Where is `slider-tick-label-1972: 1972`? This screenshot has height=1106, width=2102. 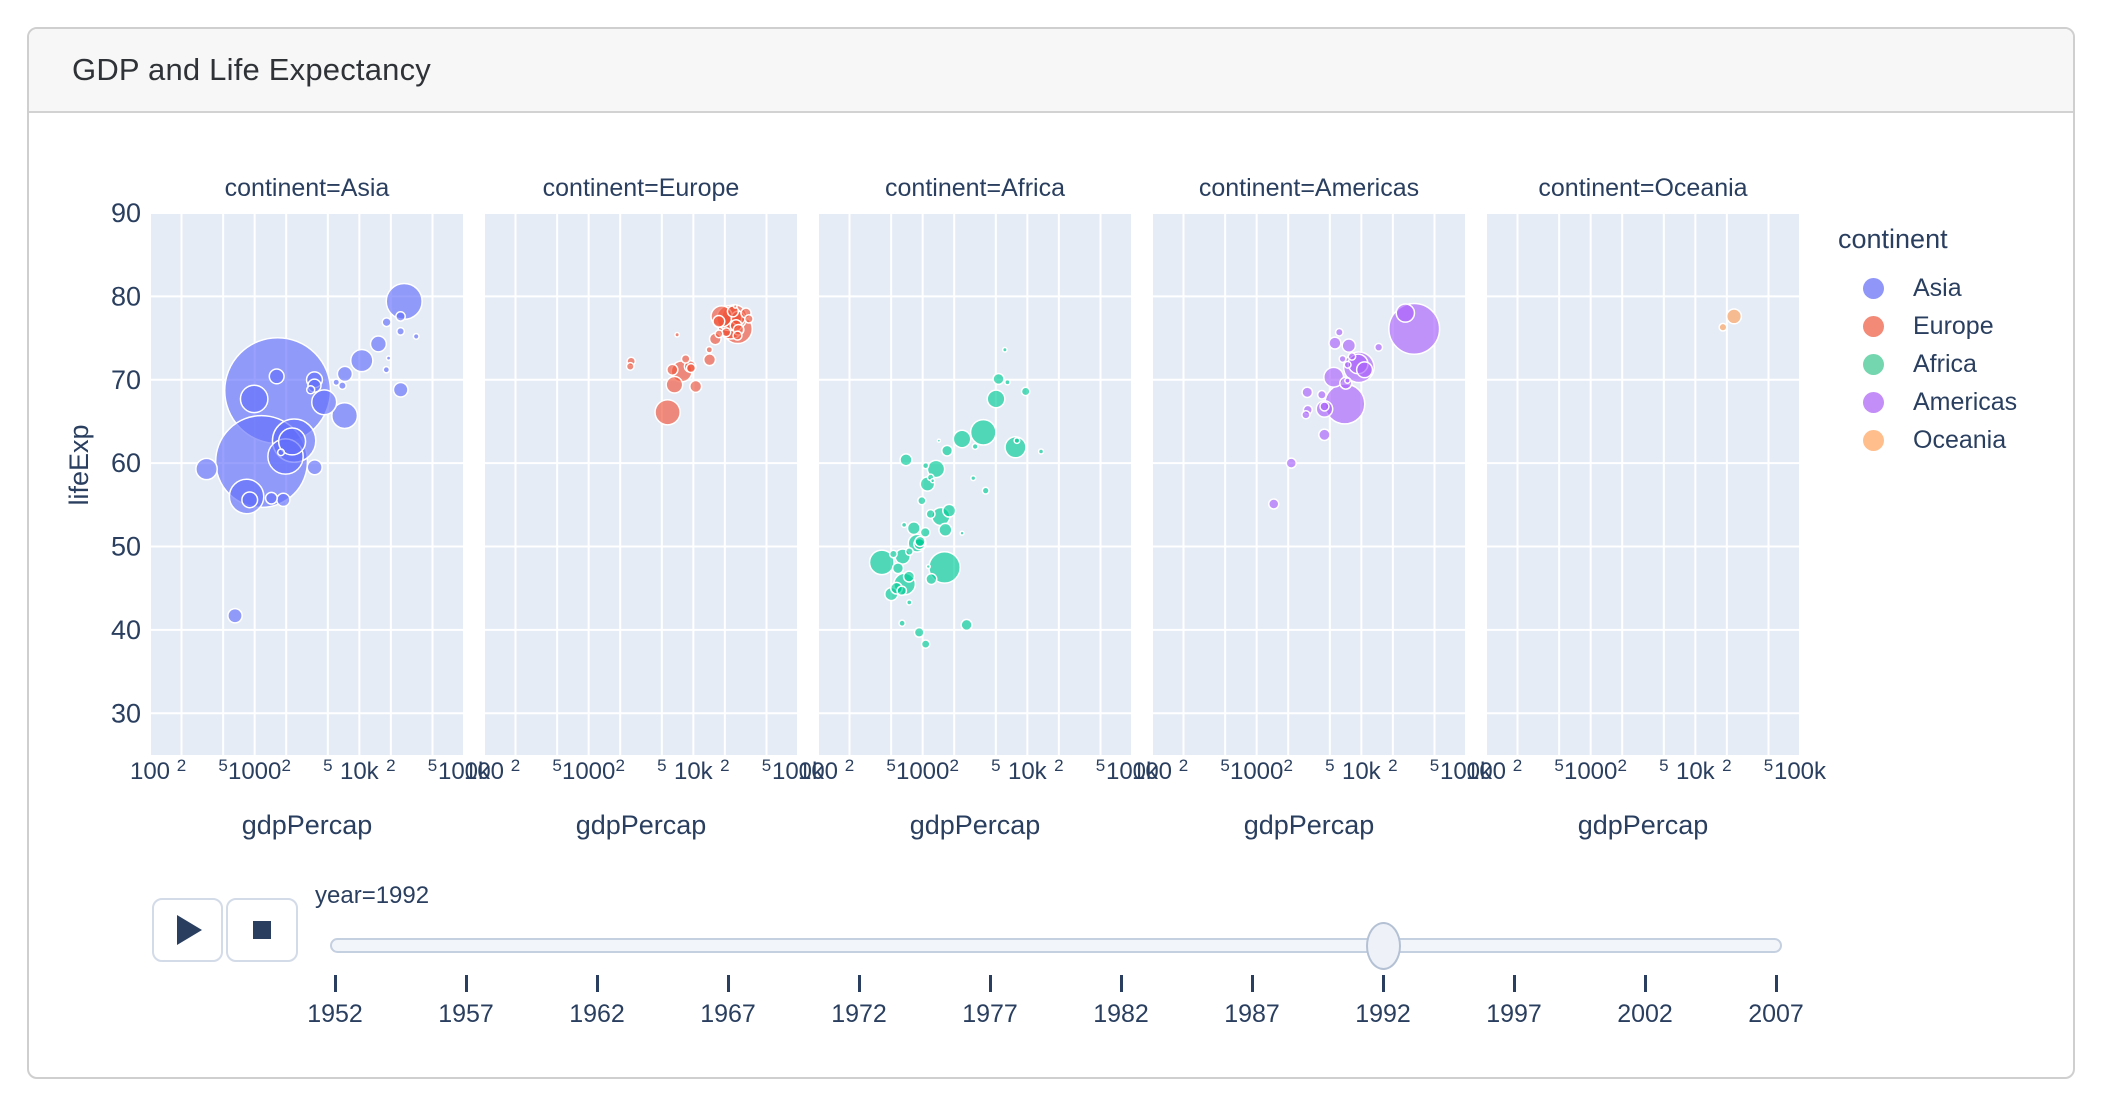
slider-tick-label-1972: 1972 is located at coordinates (859, 1014).